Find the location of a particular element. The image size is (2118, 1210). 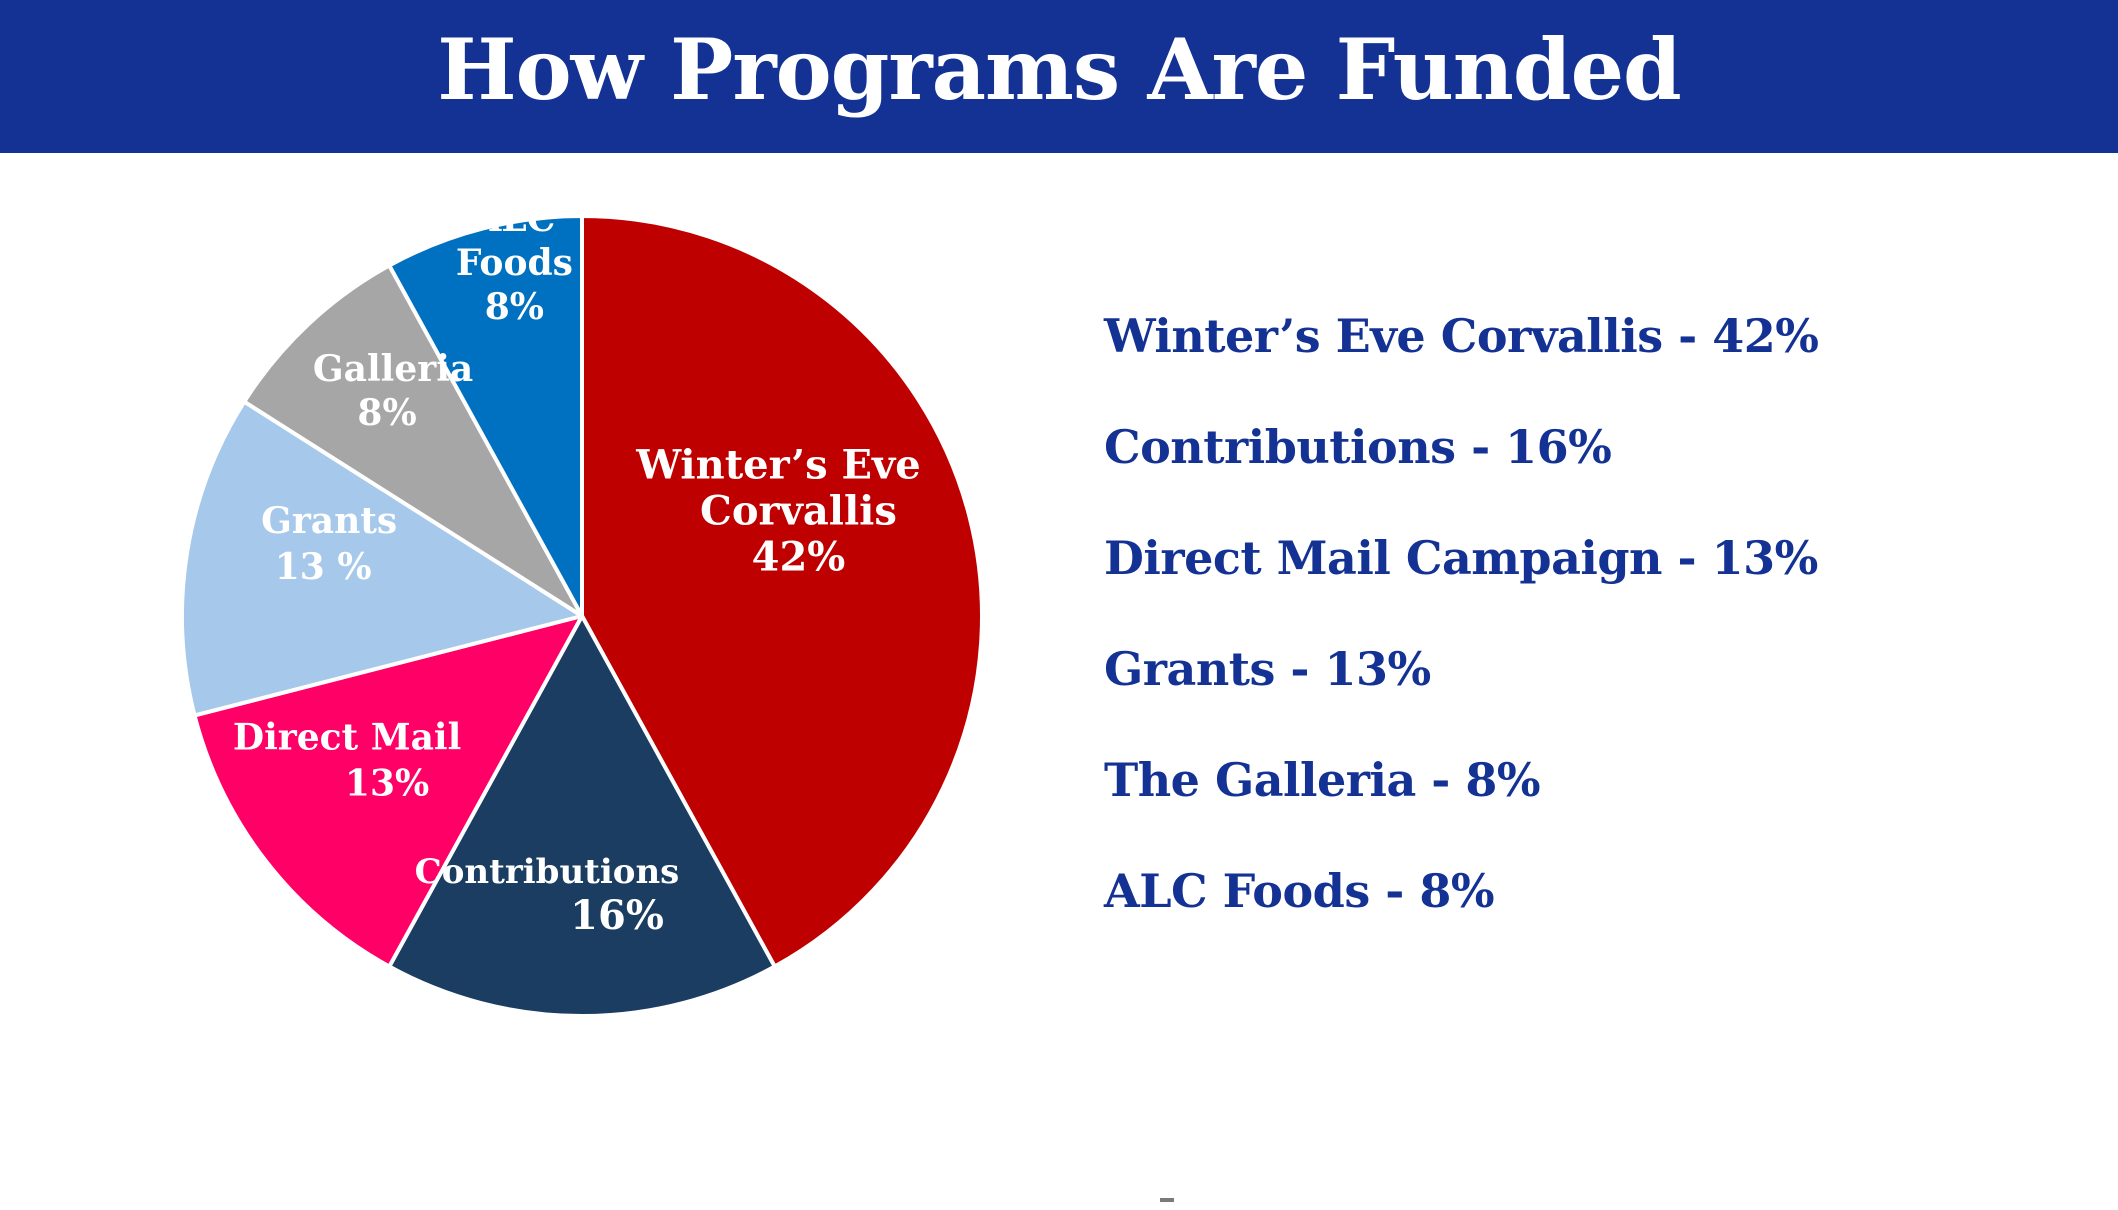

legend-item-contributions: Contributions - 16% is located at coordinates (1358, 447).